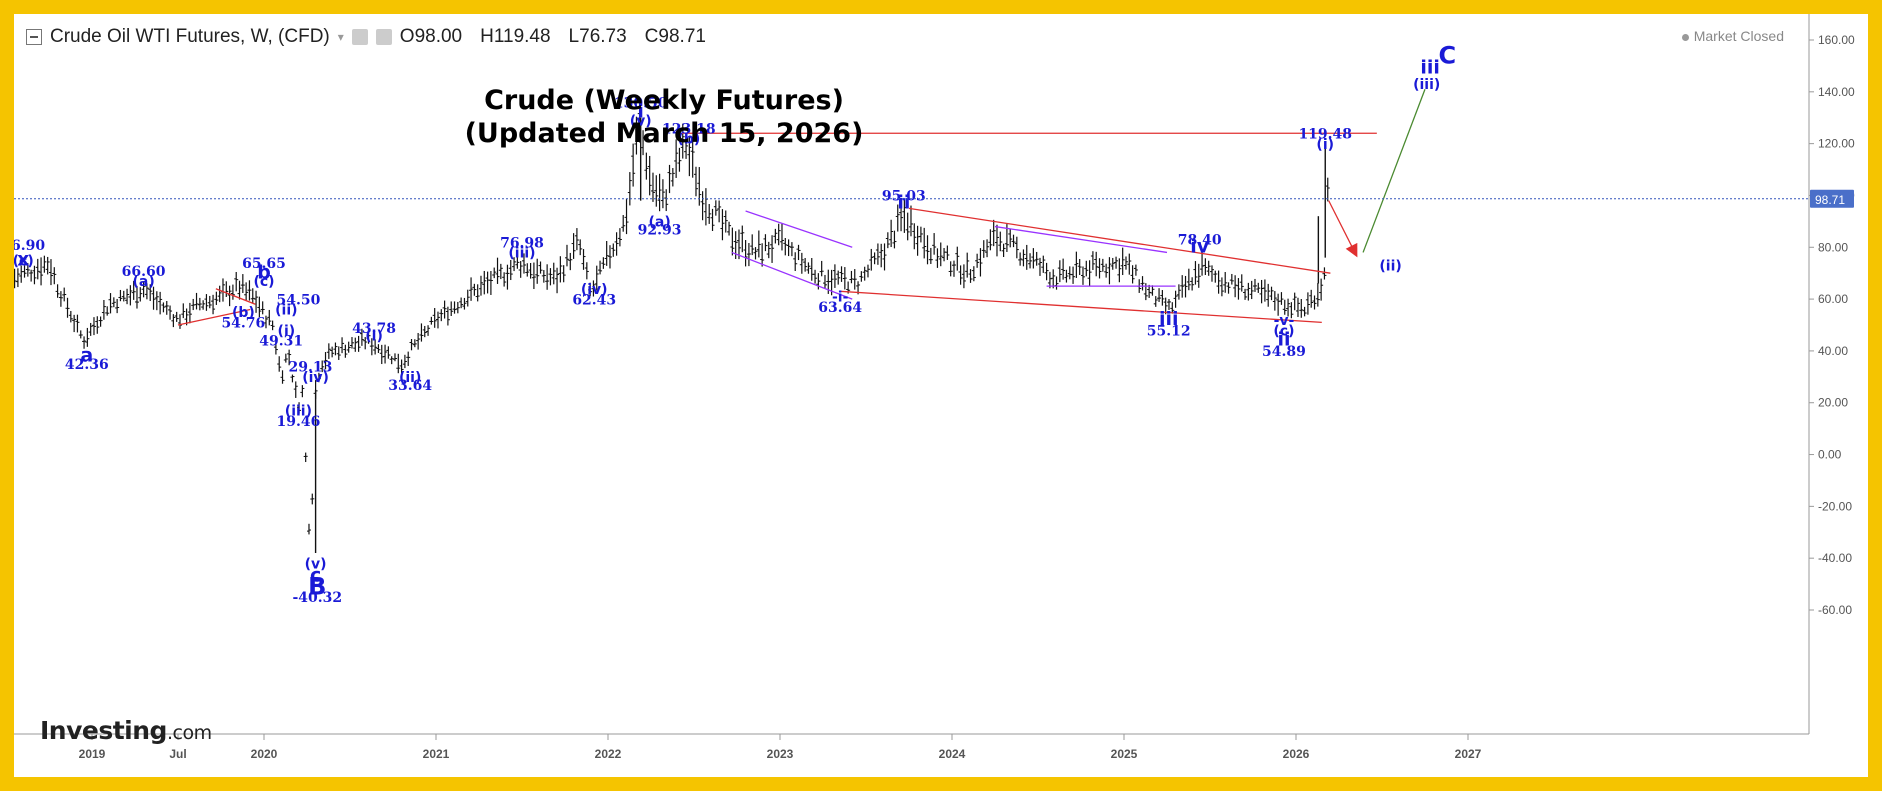  I want to click on last-price-text: 98.71, so click(1830, 200).